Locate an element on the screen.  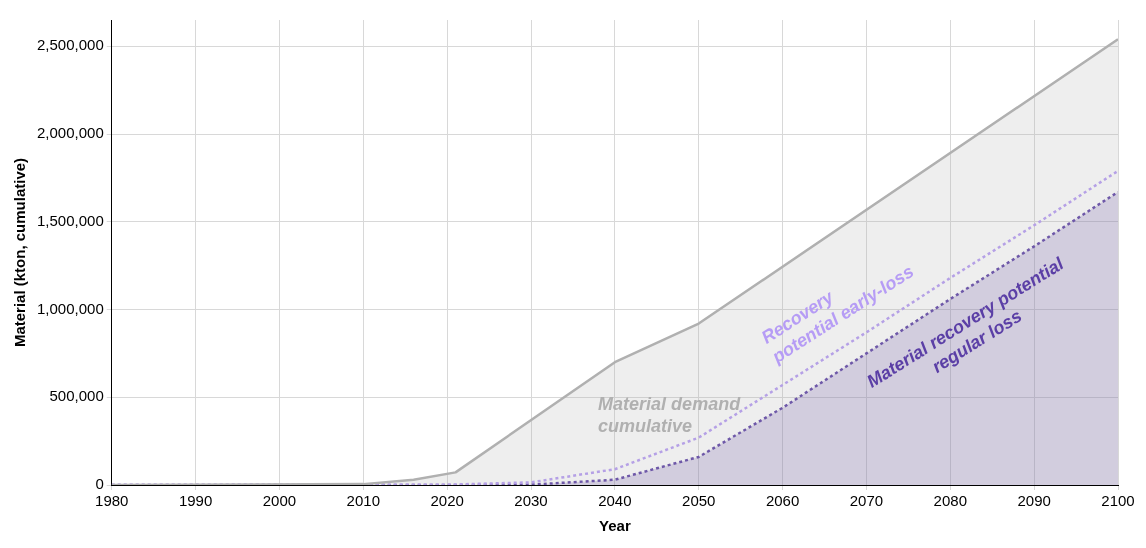
x-tick-label: 2040 is located at coordinates (615, 501).